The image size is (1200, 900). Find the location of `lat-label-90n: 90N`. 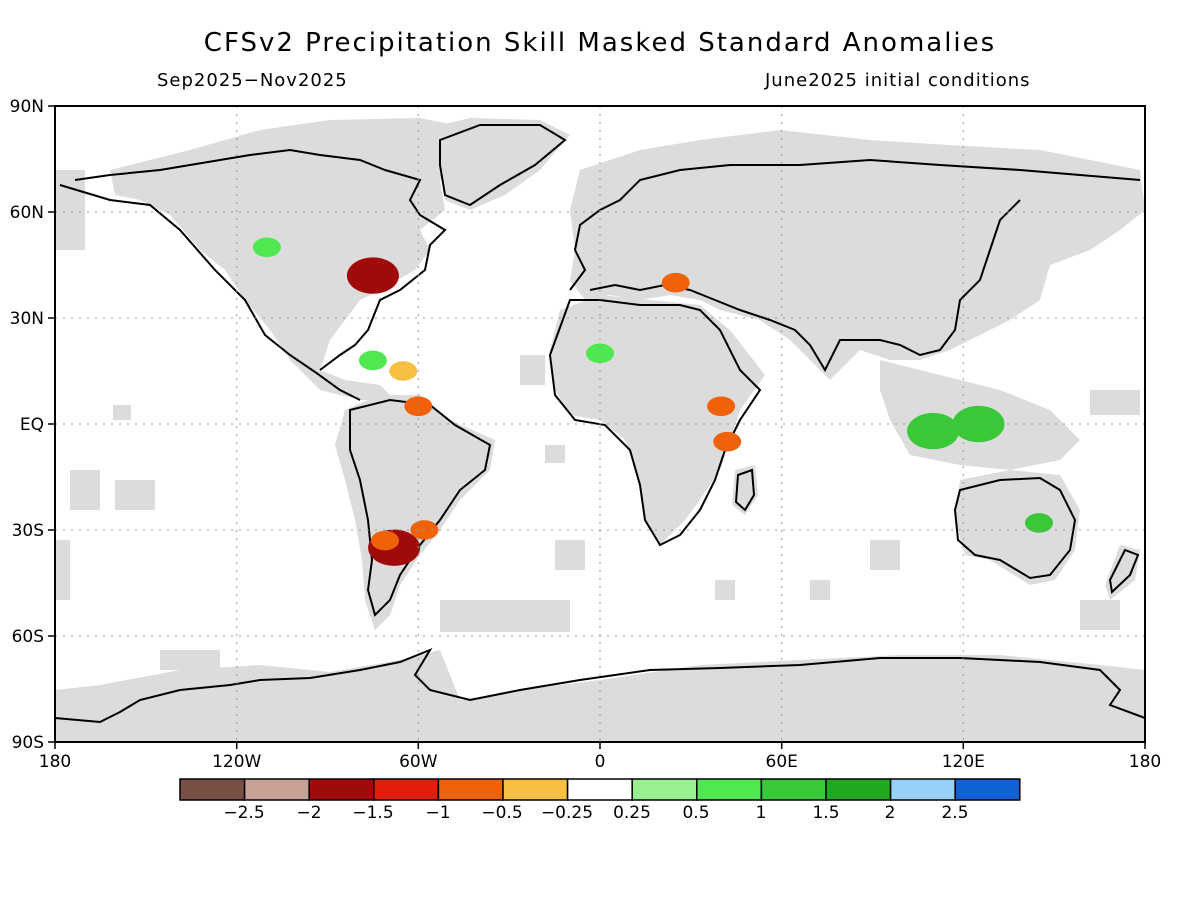

lat-label-90n: 90N is located at coordinates (27, 107).